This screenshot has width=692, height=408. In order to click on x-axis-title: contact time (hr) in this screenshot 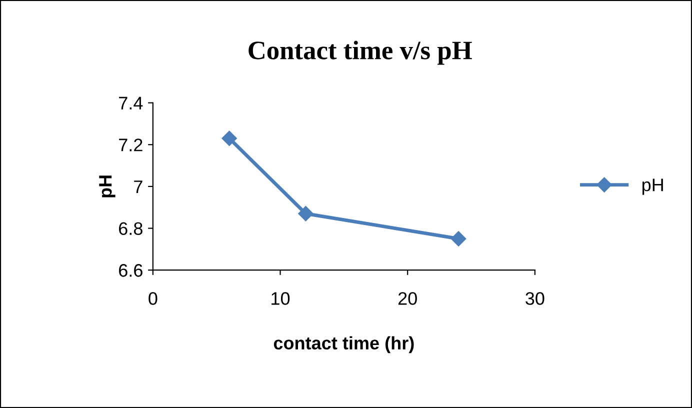, I will do `click(344, 345)`.